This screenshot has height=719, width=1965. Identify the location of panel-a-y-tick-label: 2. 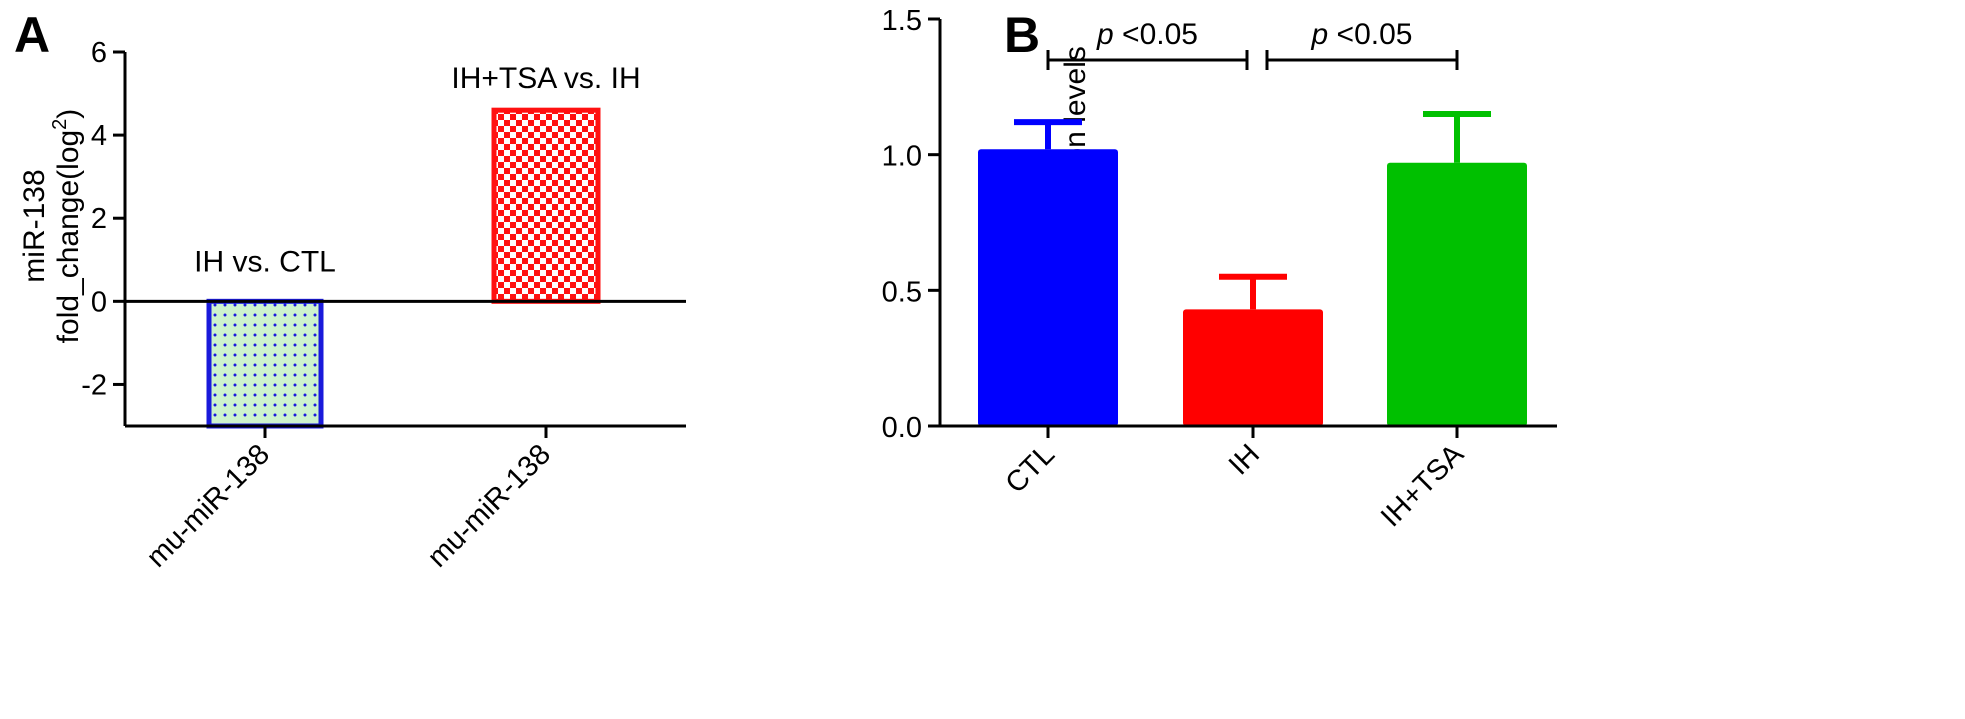
(99, 219).